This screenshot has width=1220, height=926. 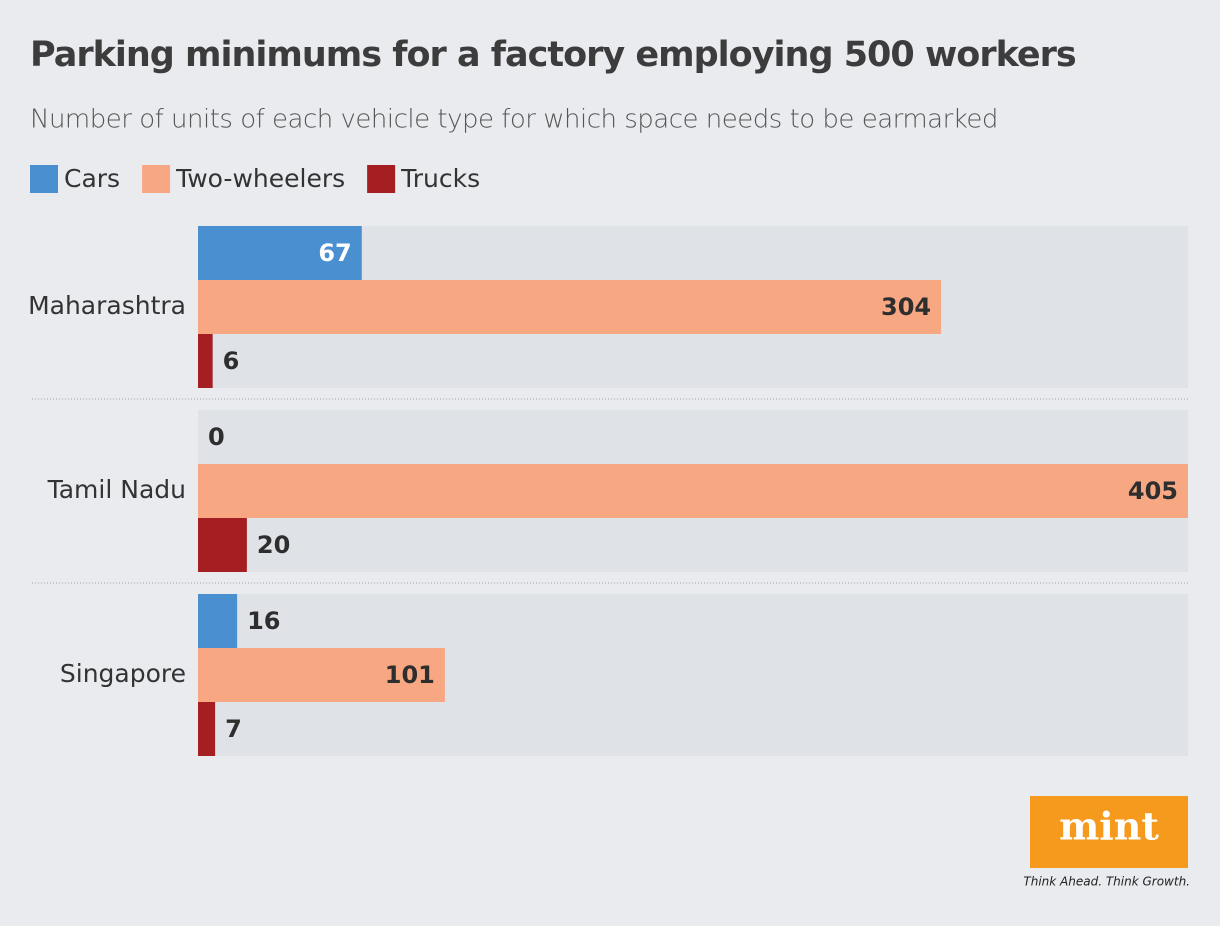 I want to click on logo-box, so click(x=1109, y=832).